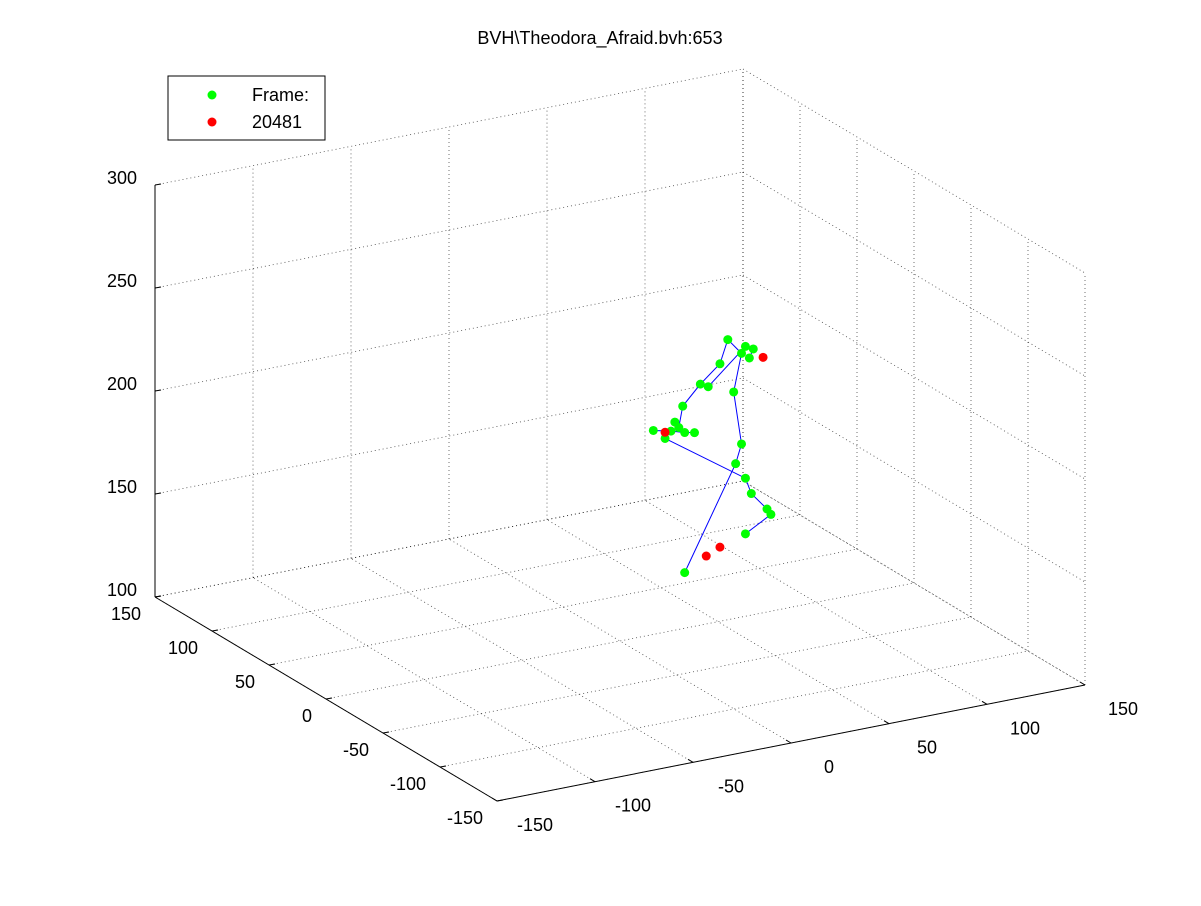 Image resolution: width=1201 pixels, height=906 pixels. I want to click on x-tick-label: -100, so click(633, 806).